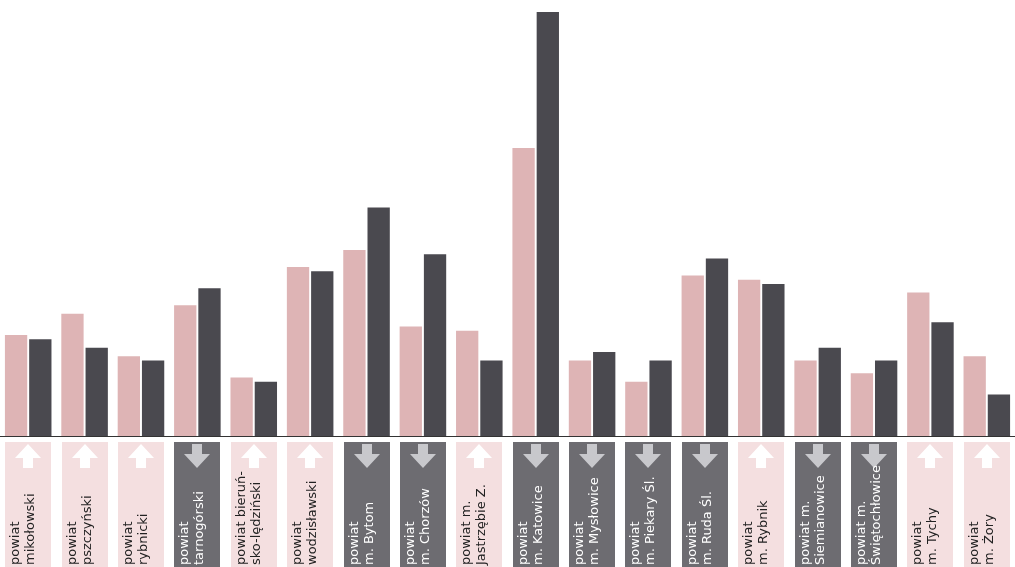 This screenshot has height=567, width=1015. What do you see at coordinates (360, 532) in the screenshot?
I see `x-tick-label: powiat m. Bytom` at bounding box center [360, 532].